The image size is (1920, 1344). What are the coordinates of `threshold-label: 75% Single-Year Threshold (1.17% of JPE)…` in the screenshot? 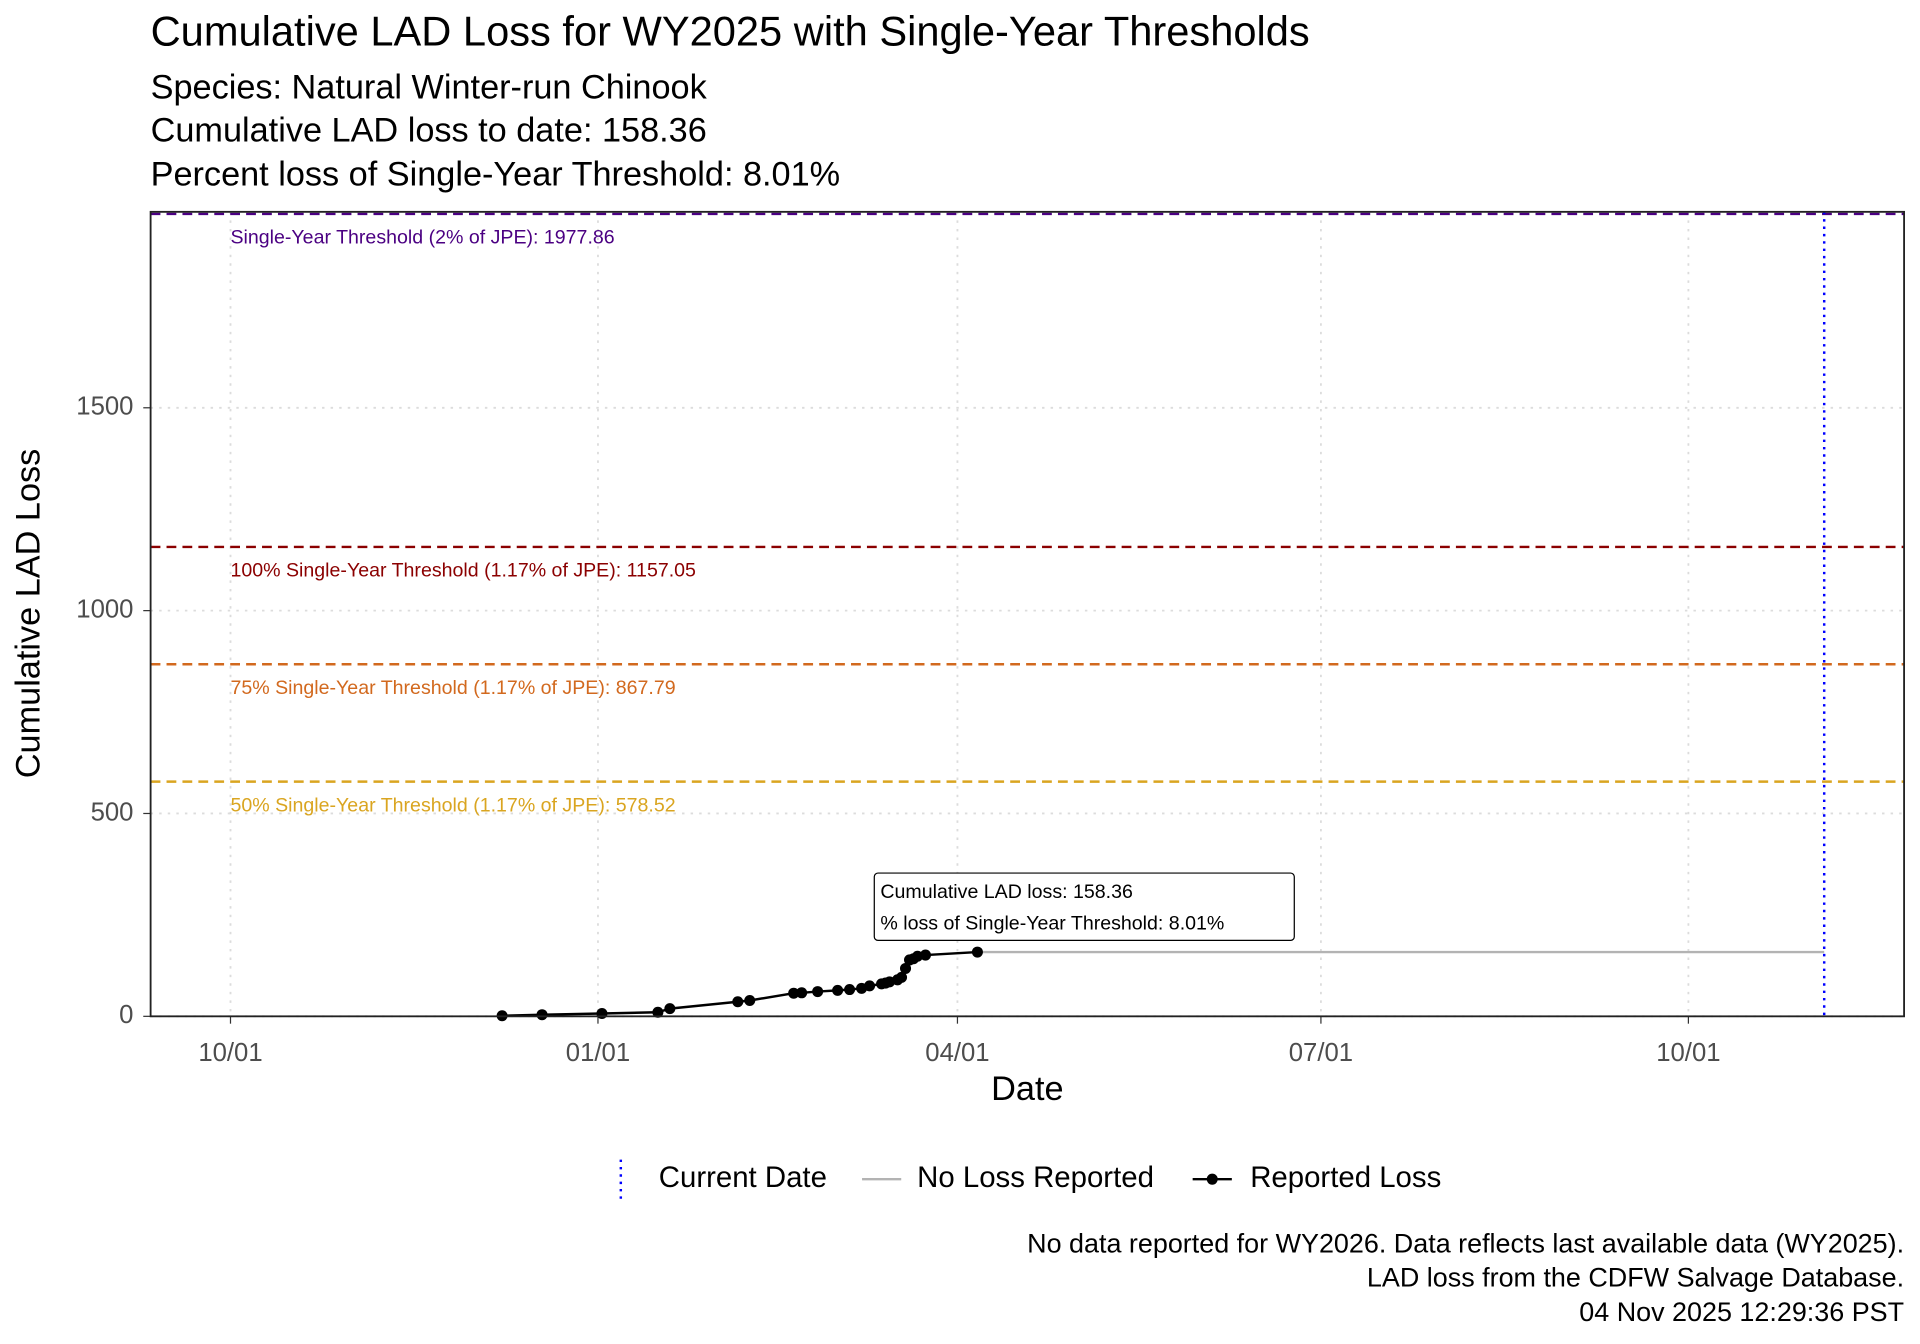 It's located at (452, 688).